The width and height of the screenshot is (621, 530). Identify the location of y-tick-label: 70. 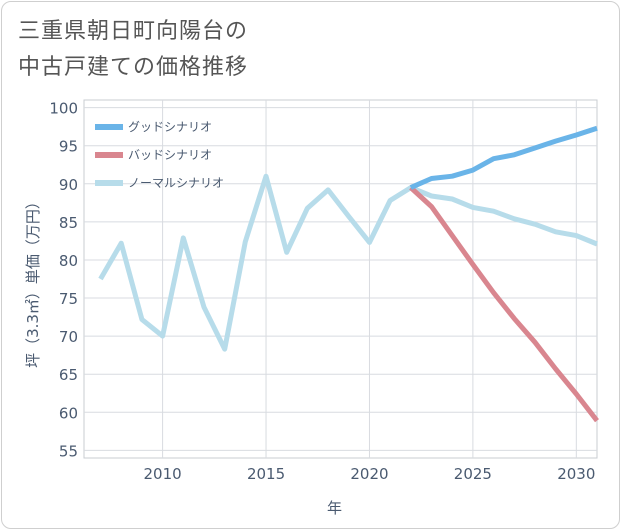
(68, 337).